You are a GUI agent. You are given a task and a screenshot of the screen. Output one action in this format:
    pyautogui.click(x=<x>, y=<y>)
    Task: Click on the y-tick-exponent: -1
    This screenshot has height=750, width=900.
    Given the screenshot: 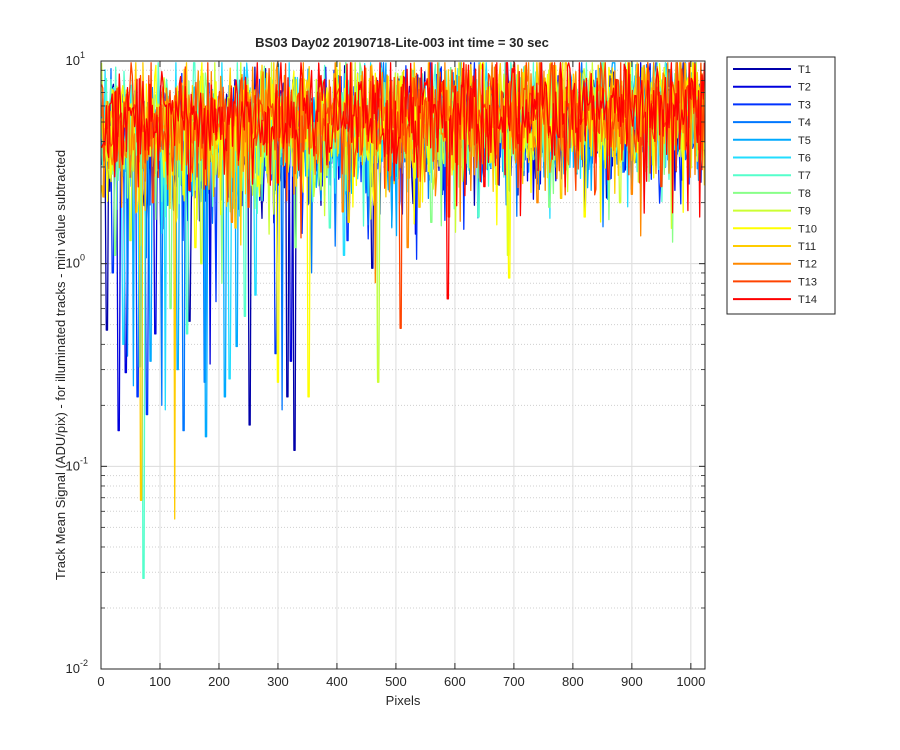 What is the action you would take?
    pyautogui.click(x=84, y=460)
    